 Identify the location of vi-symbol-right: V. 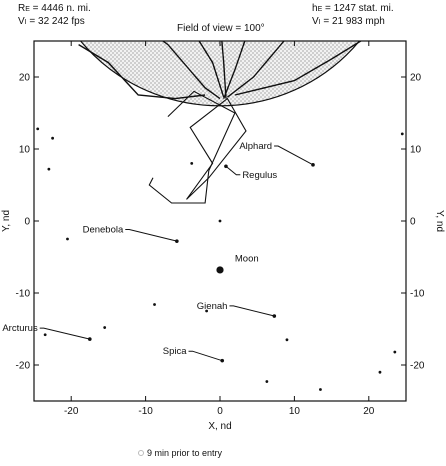
(315, 21).